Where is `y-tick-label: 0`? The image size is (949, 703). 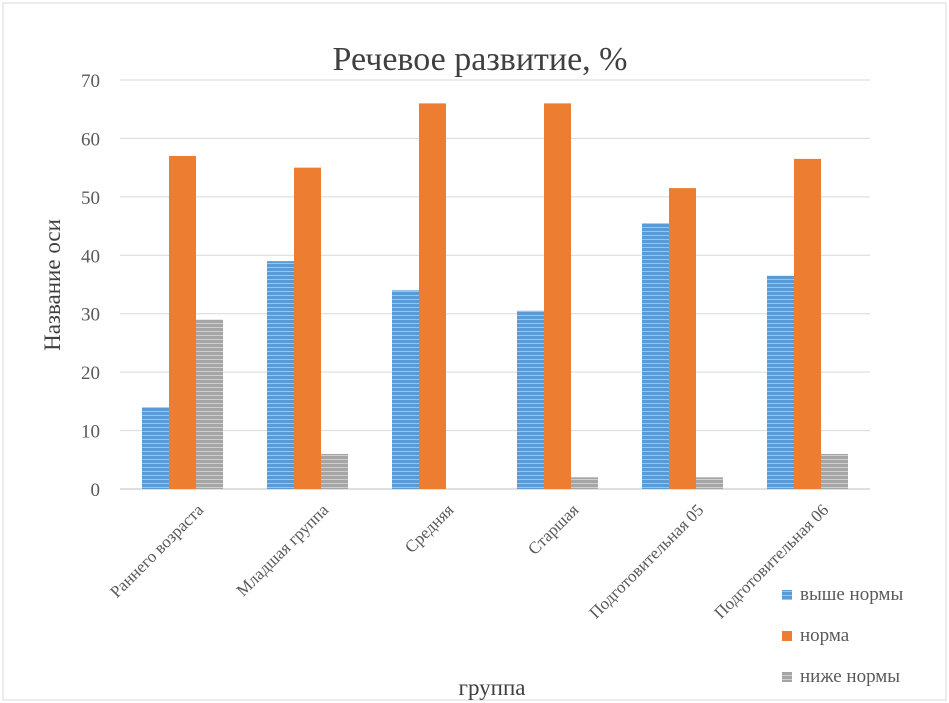 y-tick-label: 0 is located at coordinates (96, 490).